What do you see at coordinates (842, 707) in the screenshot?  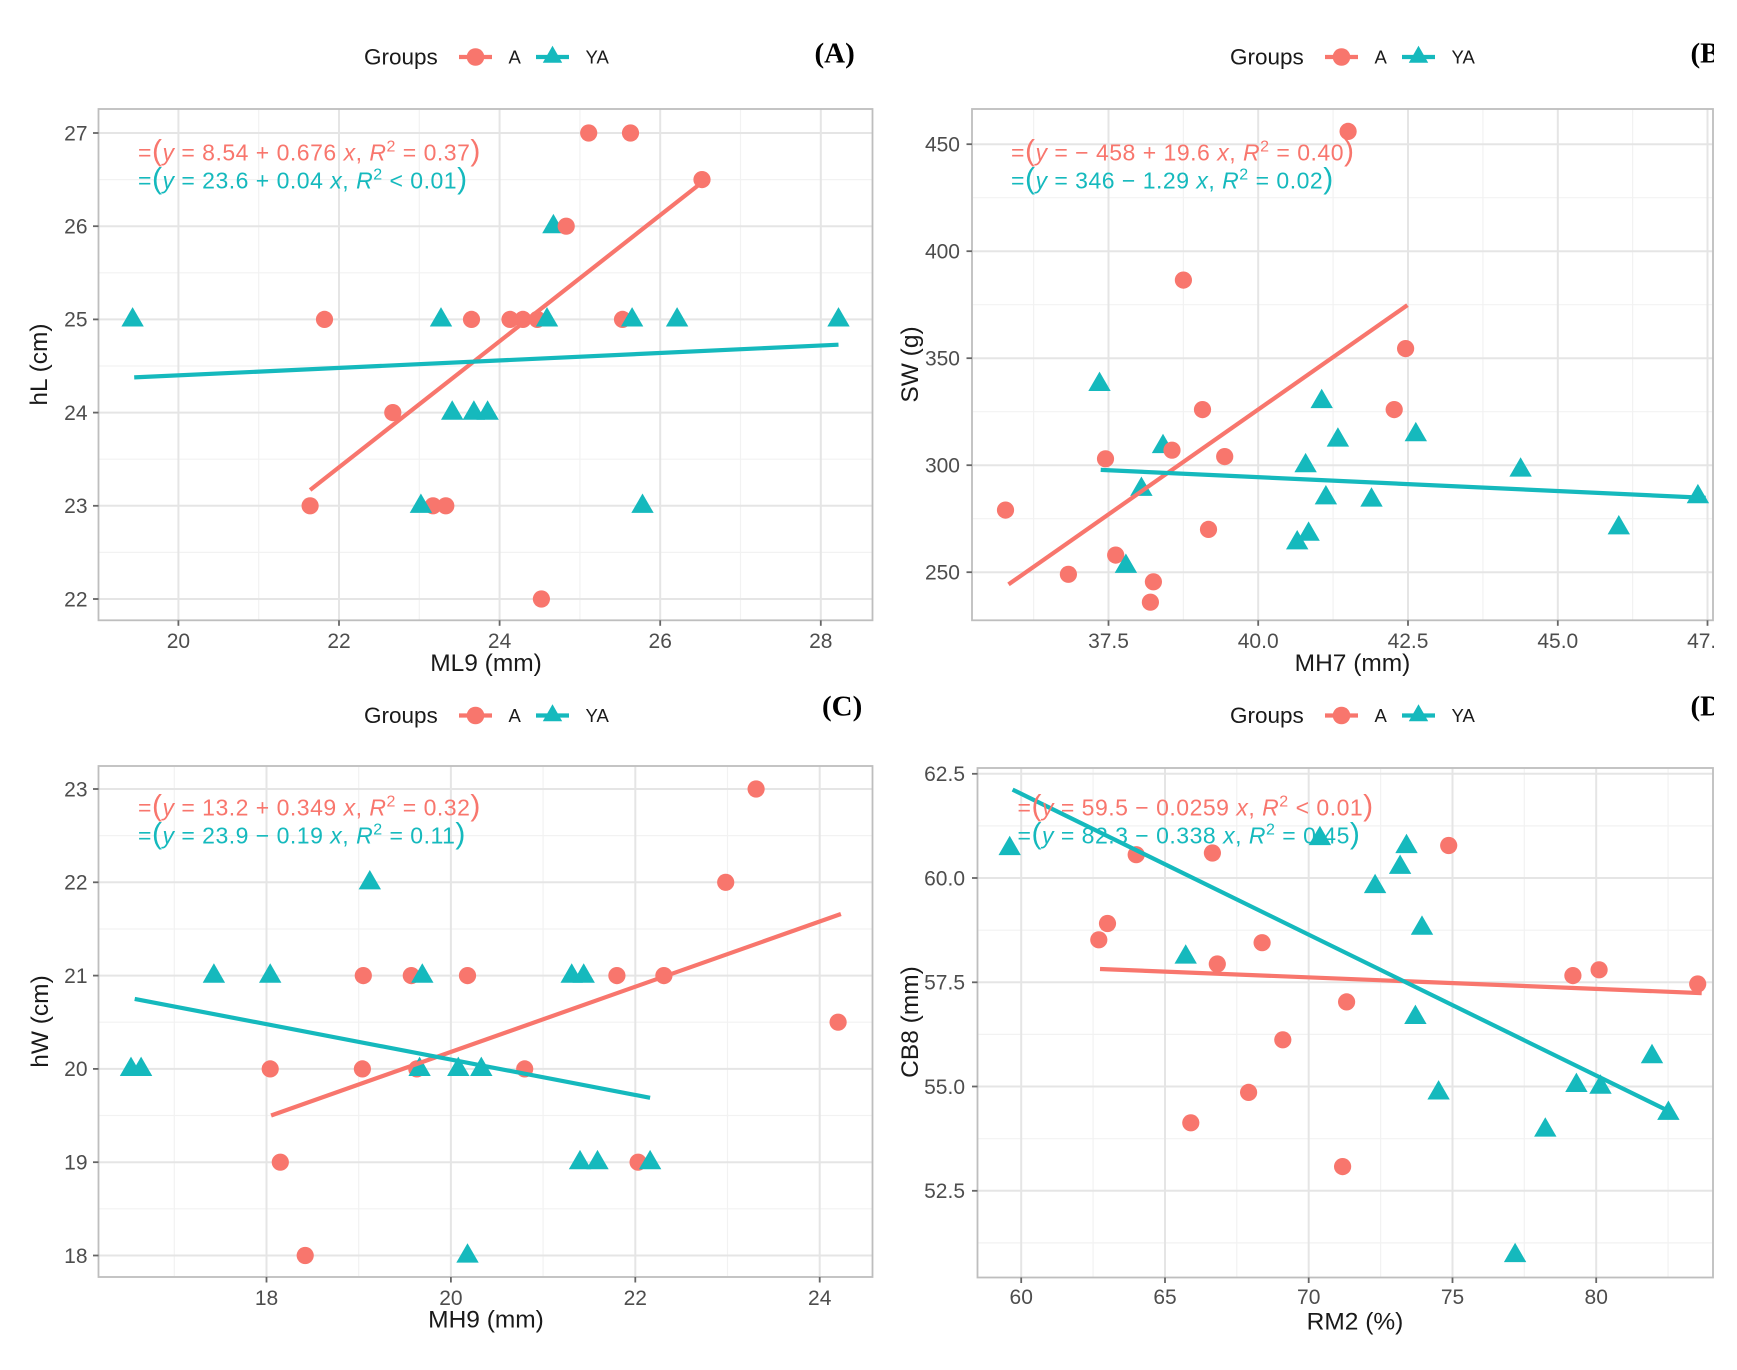 I see `svg-text: (C)` at bounding box center [842, 707].